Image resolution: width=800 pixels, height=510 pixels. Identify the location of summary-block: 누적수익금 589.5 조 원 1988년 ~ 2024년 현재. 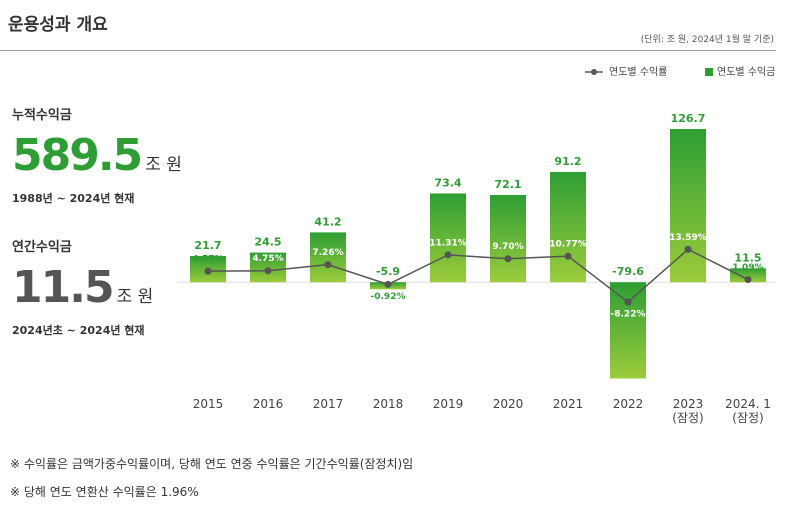
(97, 155).